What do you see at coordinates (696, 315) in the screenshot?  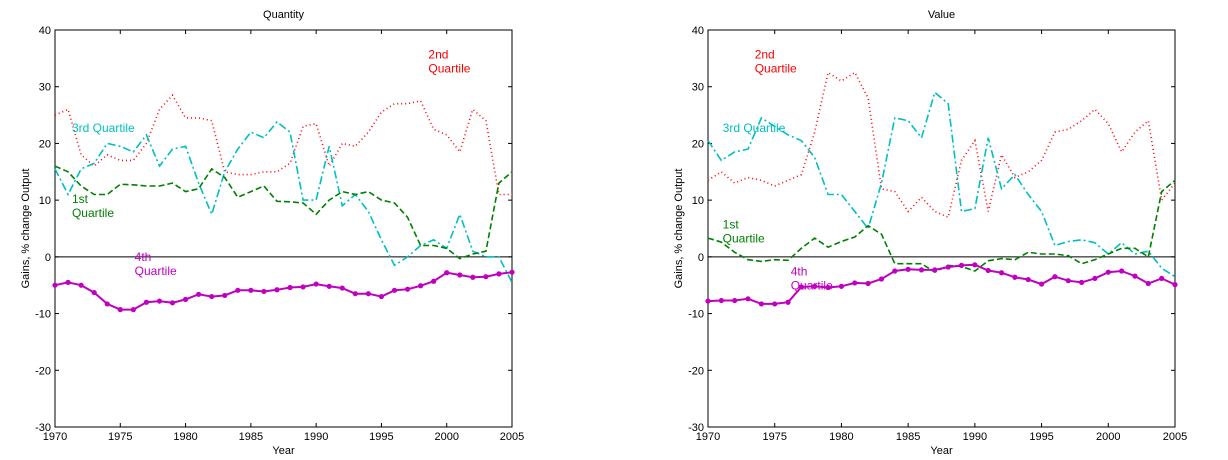 I see `y-tick-label: -10` at bounding box center [696, 315].